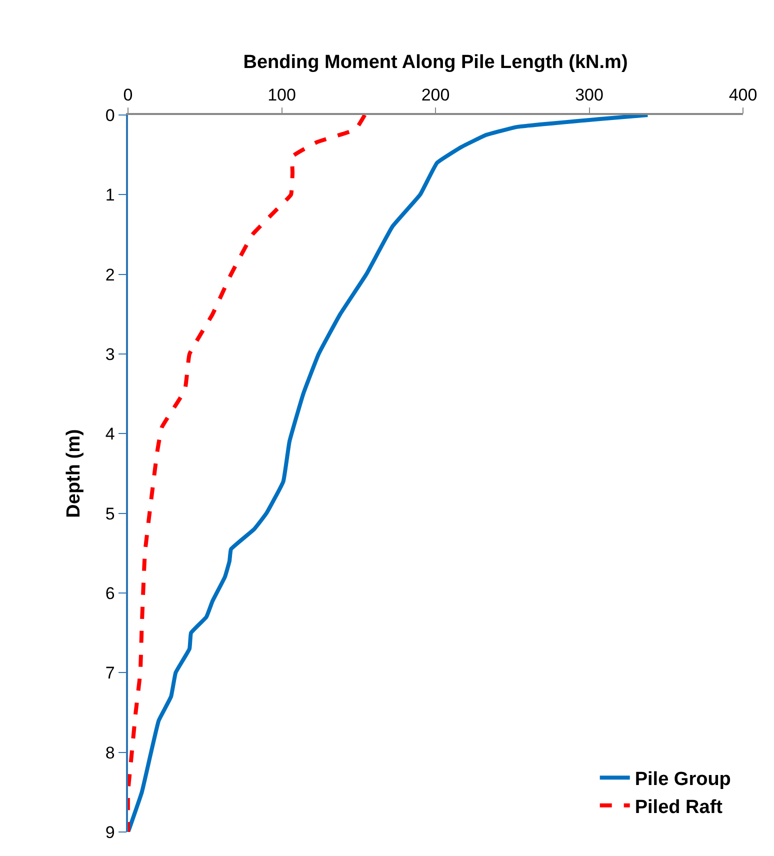 The height and width of the screenshot is (856, 774). I want to click on x-tick-label: 100, so click(282, 94).